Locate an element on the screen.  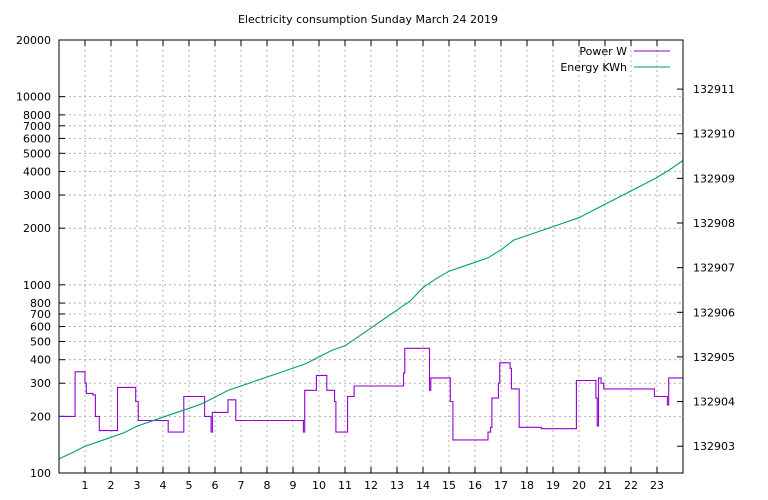
x-tick-label: 5 is located at coordinates (189, 485).